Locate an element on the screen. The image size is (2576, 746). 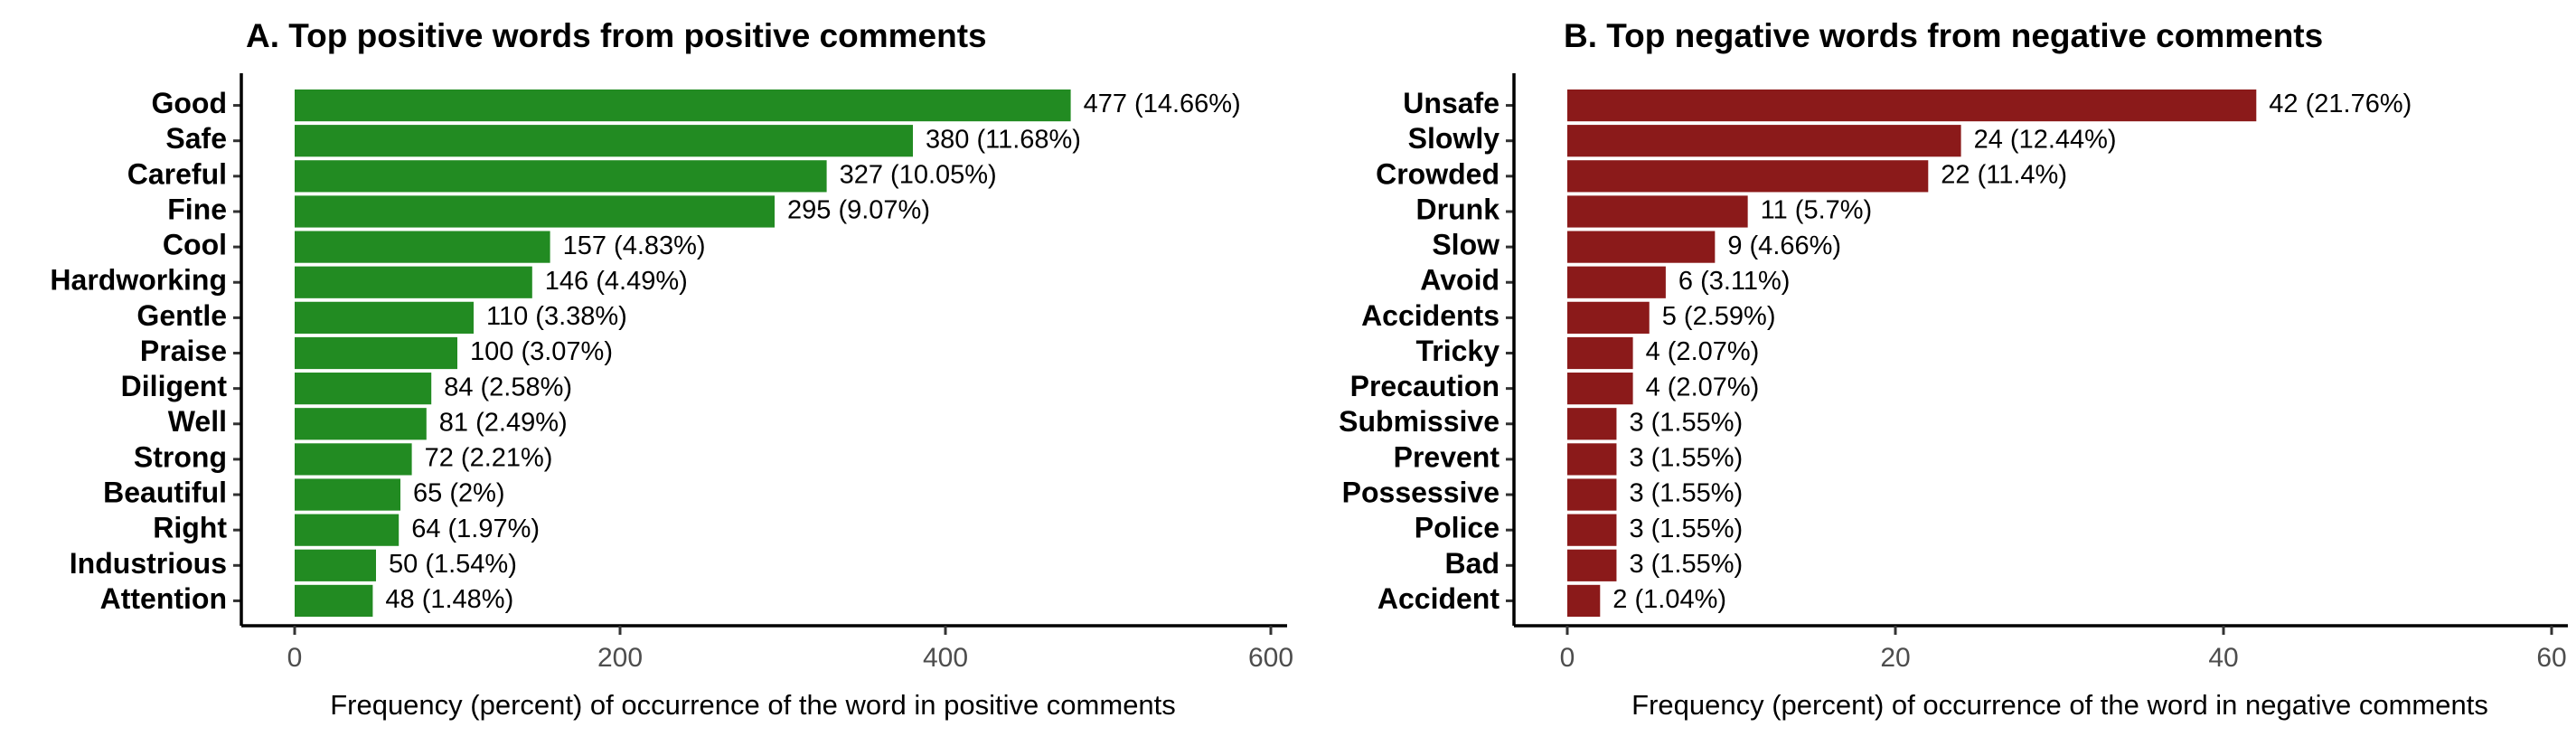
bar-possessive is located at coordinates (1592, 495).